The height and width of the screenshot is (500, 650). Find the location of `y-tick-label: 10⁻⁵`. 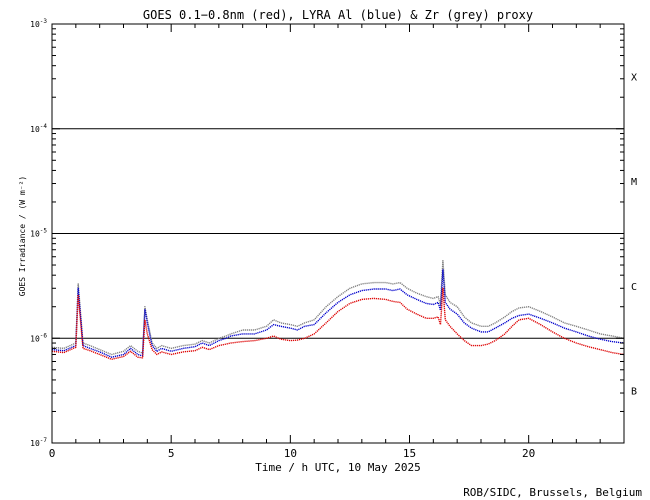

y-tick-label: 10⁻⁵ is located at coordinates (38, 233).